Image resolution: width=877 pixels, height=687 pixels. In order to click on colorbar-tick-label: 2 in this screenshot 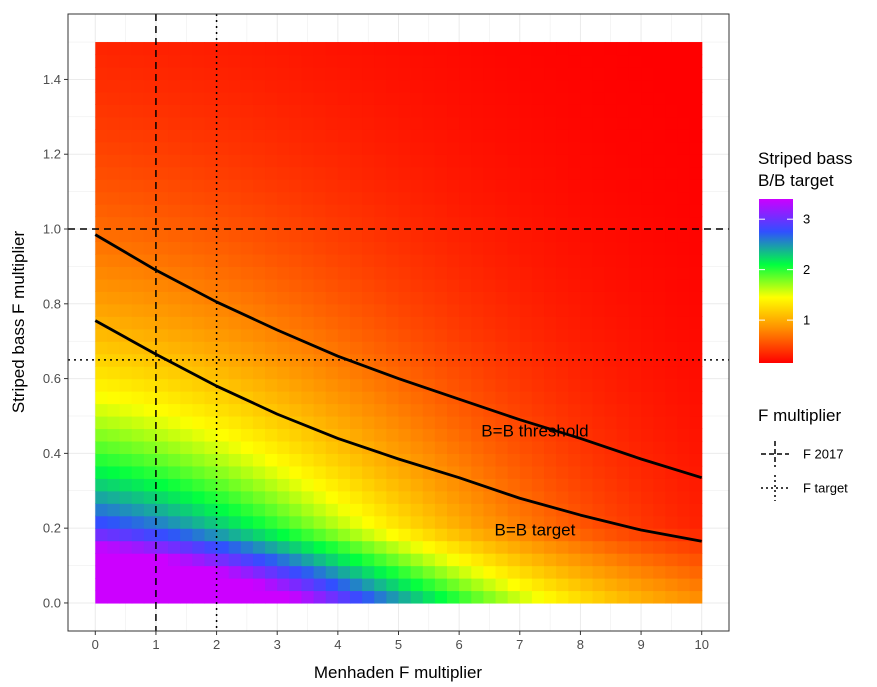, I will do `click(806, 269)`.